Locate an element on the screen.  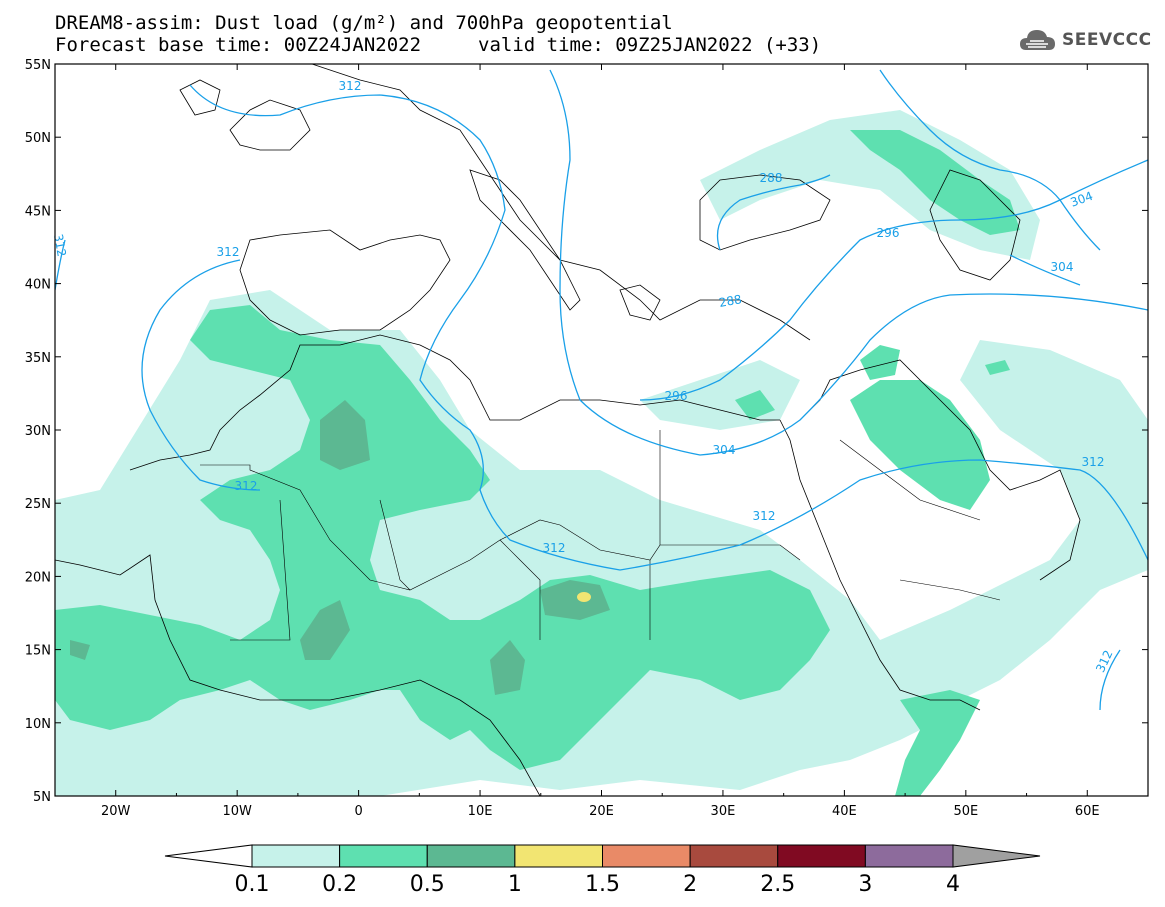
lat-label: 55N is located at coordinates (38, 65).